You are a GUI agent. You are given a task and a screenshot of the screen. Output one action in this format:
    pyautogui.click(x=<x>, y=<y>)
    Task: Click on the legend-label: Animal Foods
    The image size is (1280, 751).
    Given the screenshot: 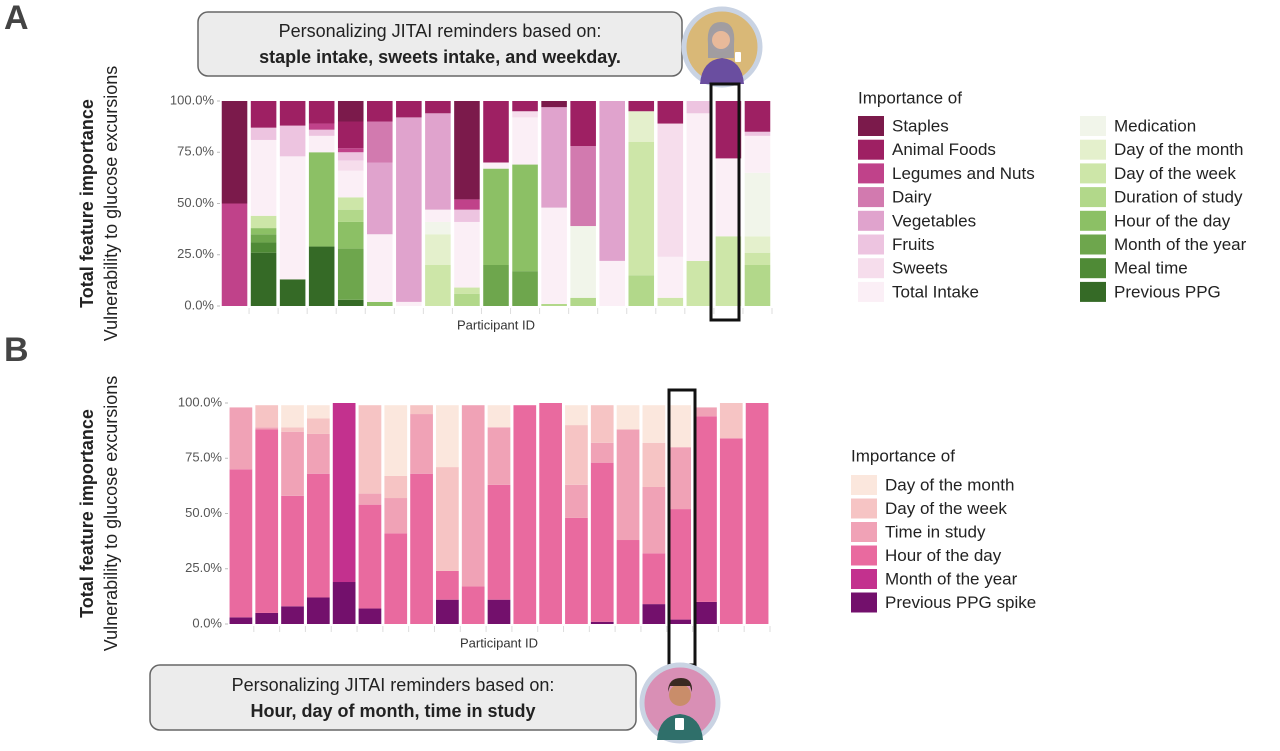 What is the action you would take?
    pyautogui.click(x=944, y=149)
    